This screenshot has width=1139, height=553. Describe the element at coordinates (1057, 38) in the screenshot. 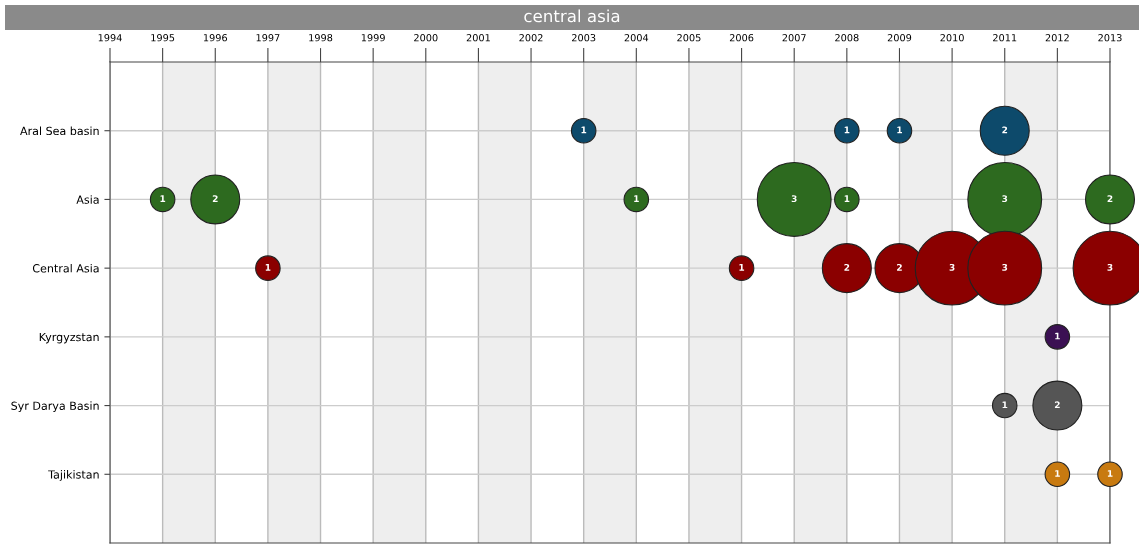

I see `x-tick-label: 2012` at that location.